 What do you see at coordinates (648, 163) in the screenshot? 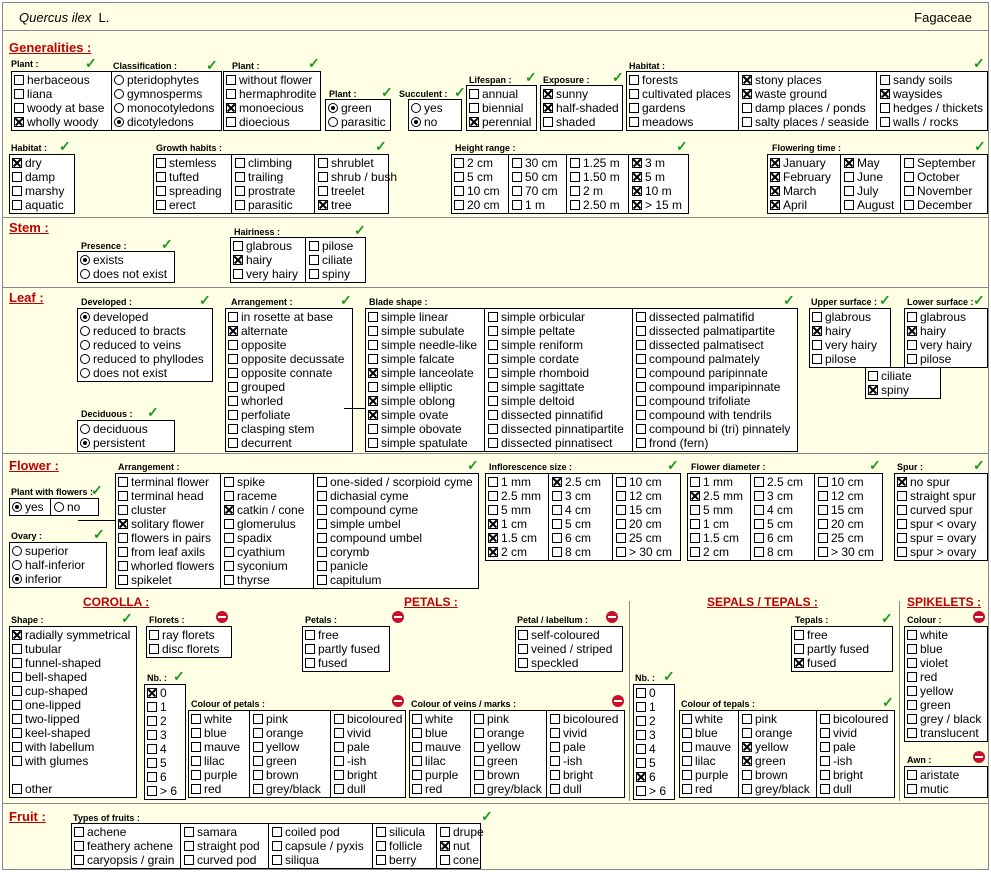
I see `option-3-m: 3 m` at bounding box center [648, 163].